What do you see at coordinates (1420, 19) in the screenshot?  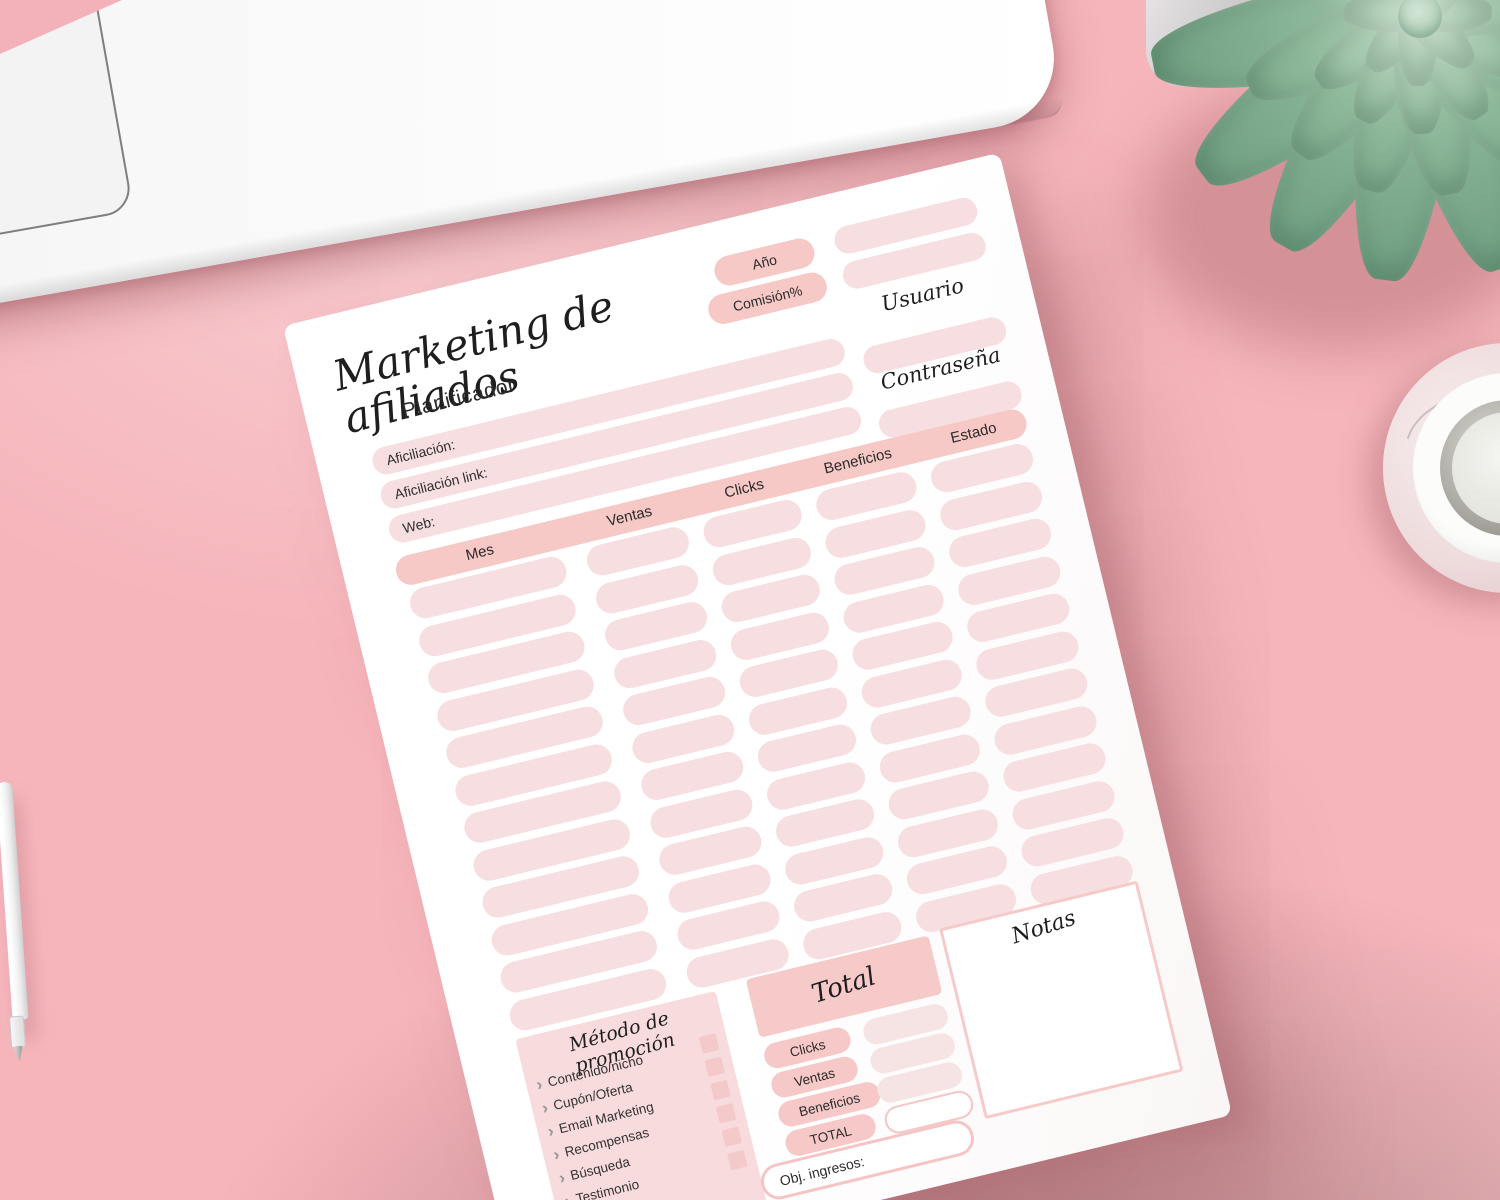 I see `succulent-center` at bounding box center [1420, 19].